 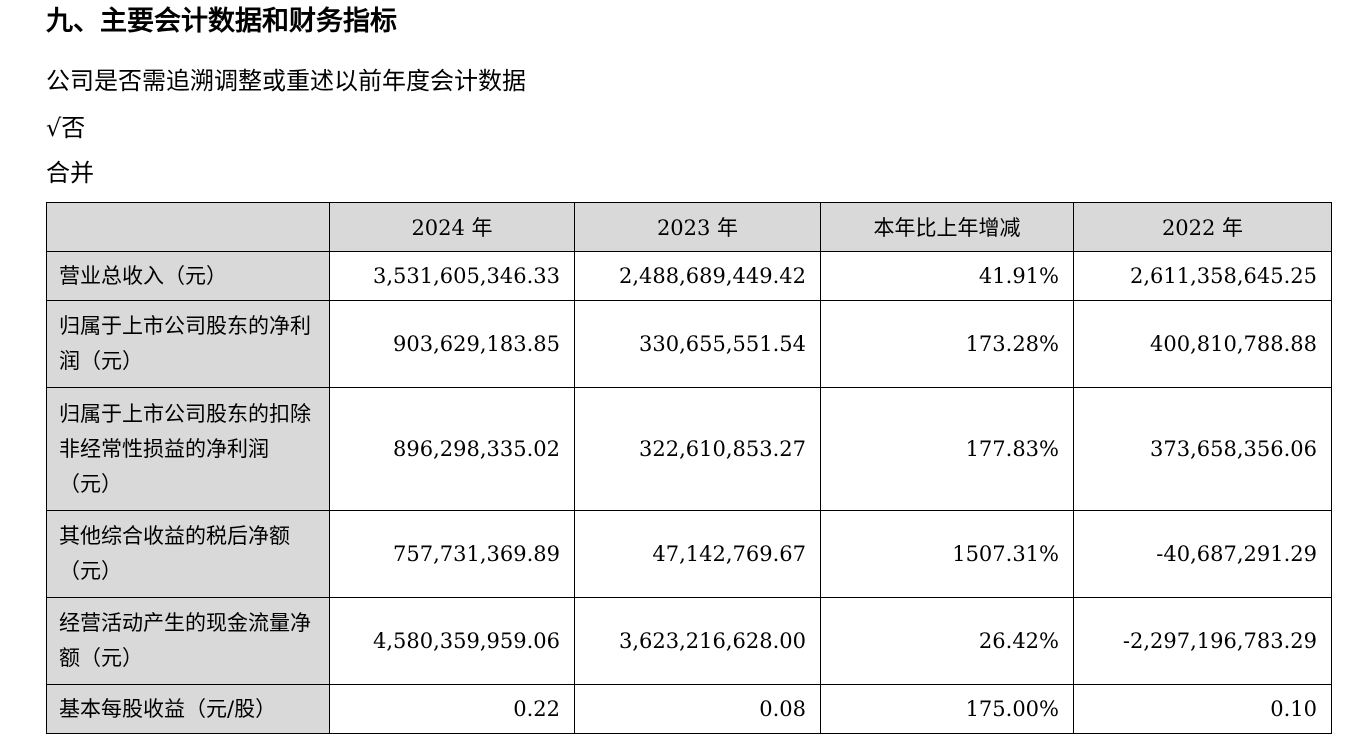 I want to click on table-header-row: 2024 年 2023 年 本年比上年增减 2022 年, so click(x=689, y=227).